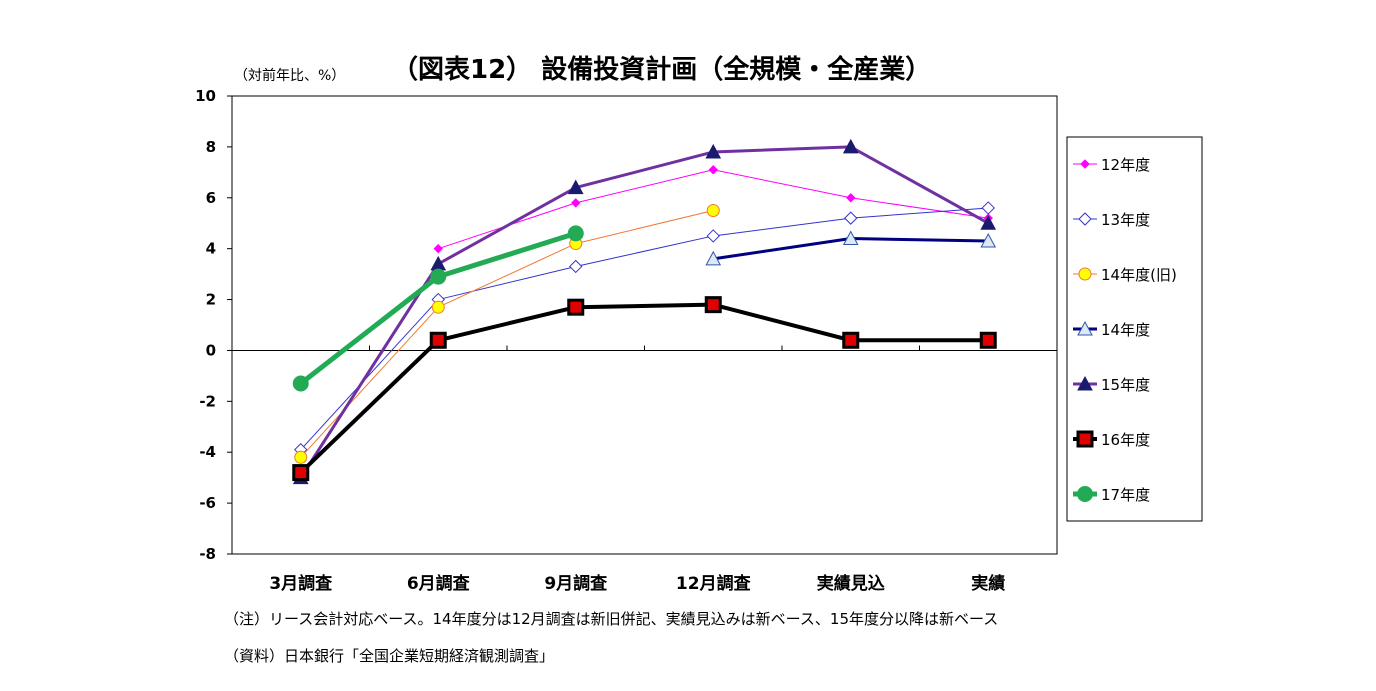 This screenshot has height=691, width=1376. I want to click on legend: 12年度 13年度 14年度(旧) 14年度 15年度 16年度 17年度, so click(1125, 330).